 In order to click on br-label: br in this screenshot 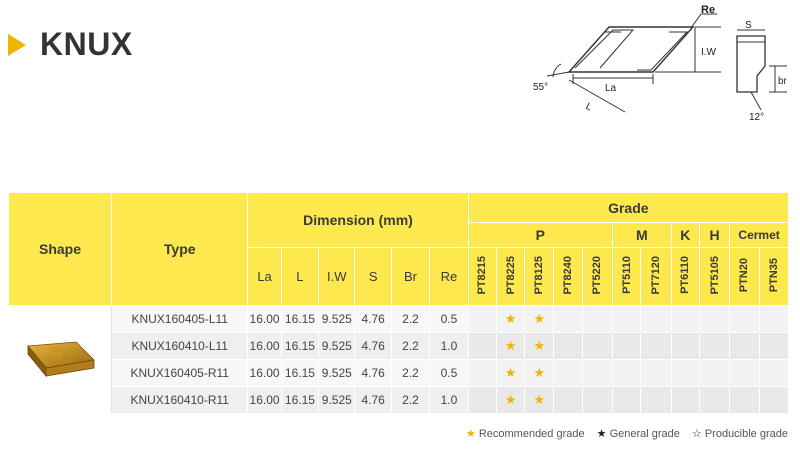, I will do `click(783, 81)`.